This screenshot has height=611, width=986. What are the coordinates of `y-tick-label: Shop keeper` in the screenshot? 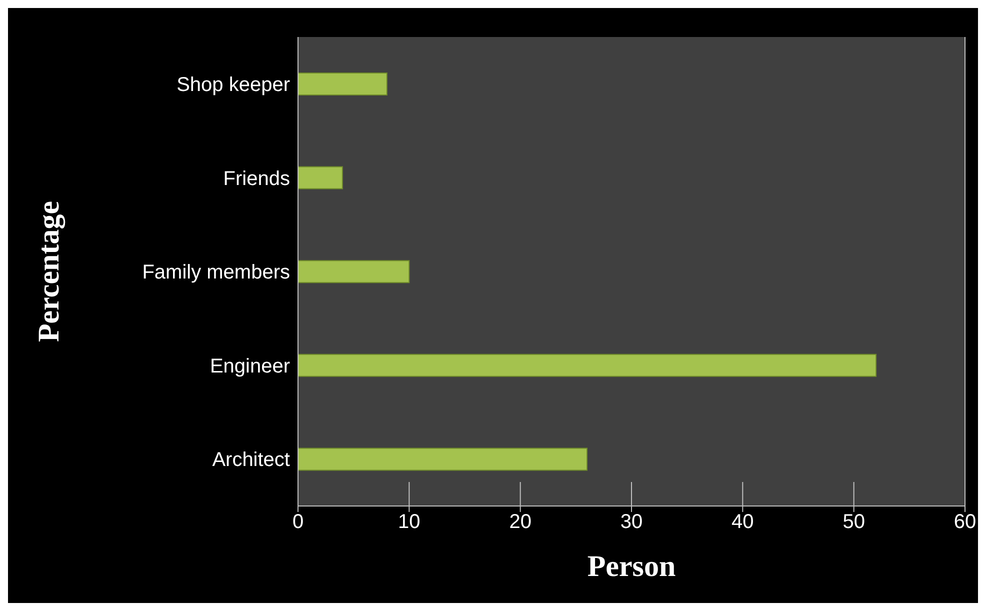 It's located at (233, 85).